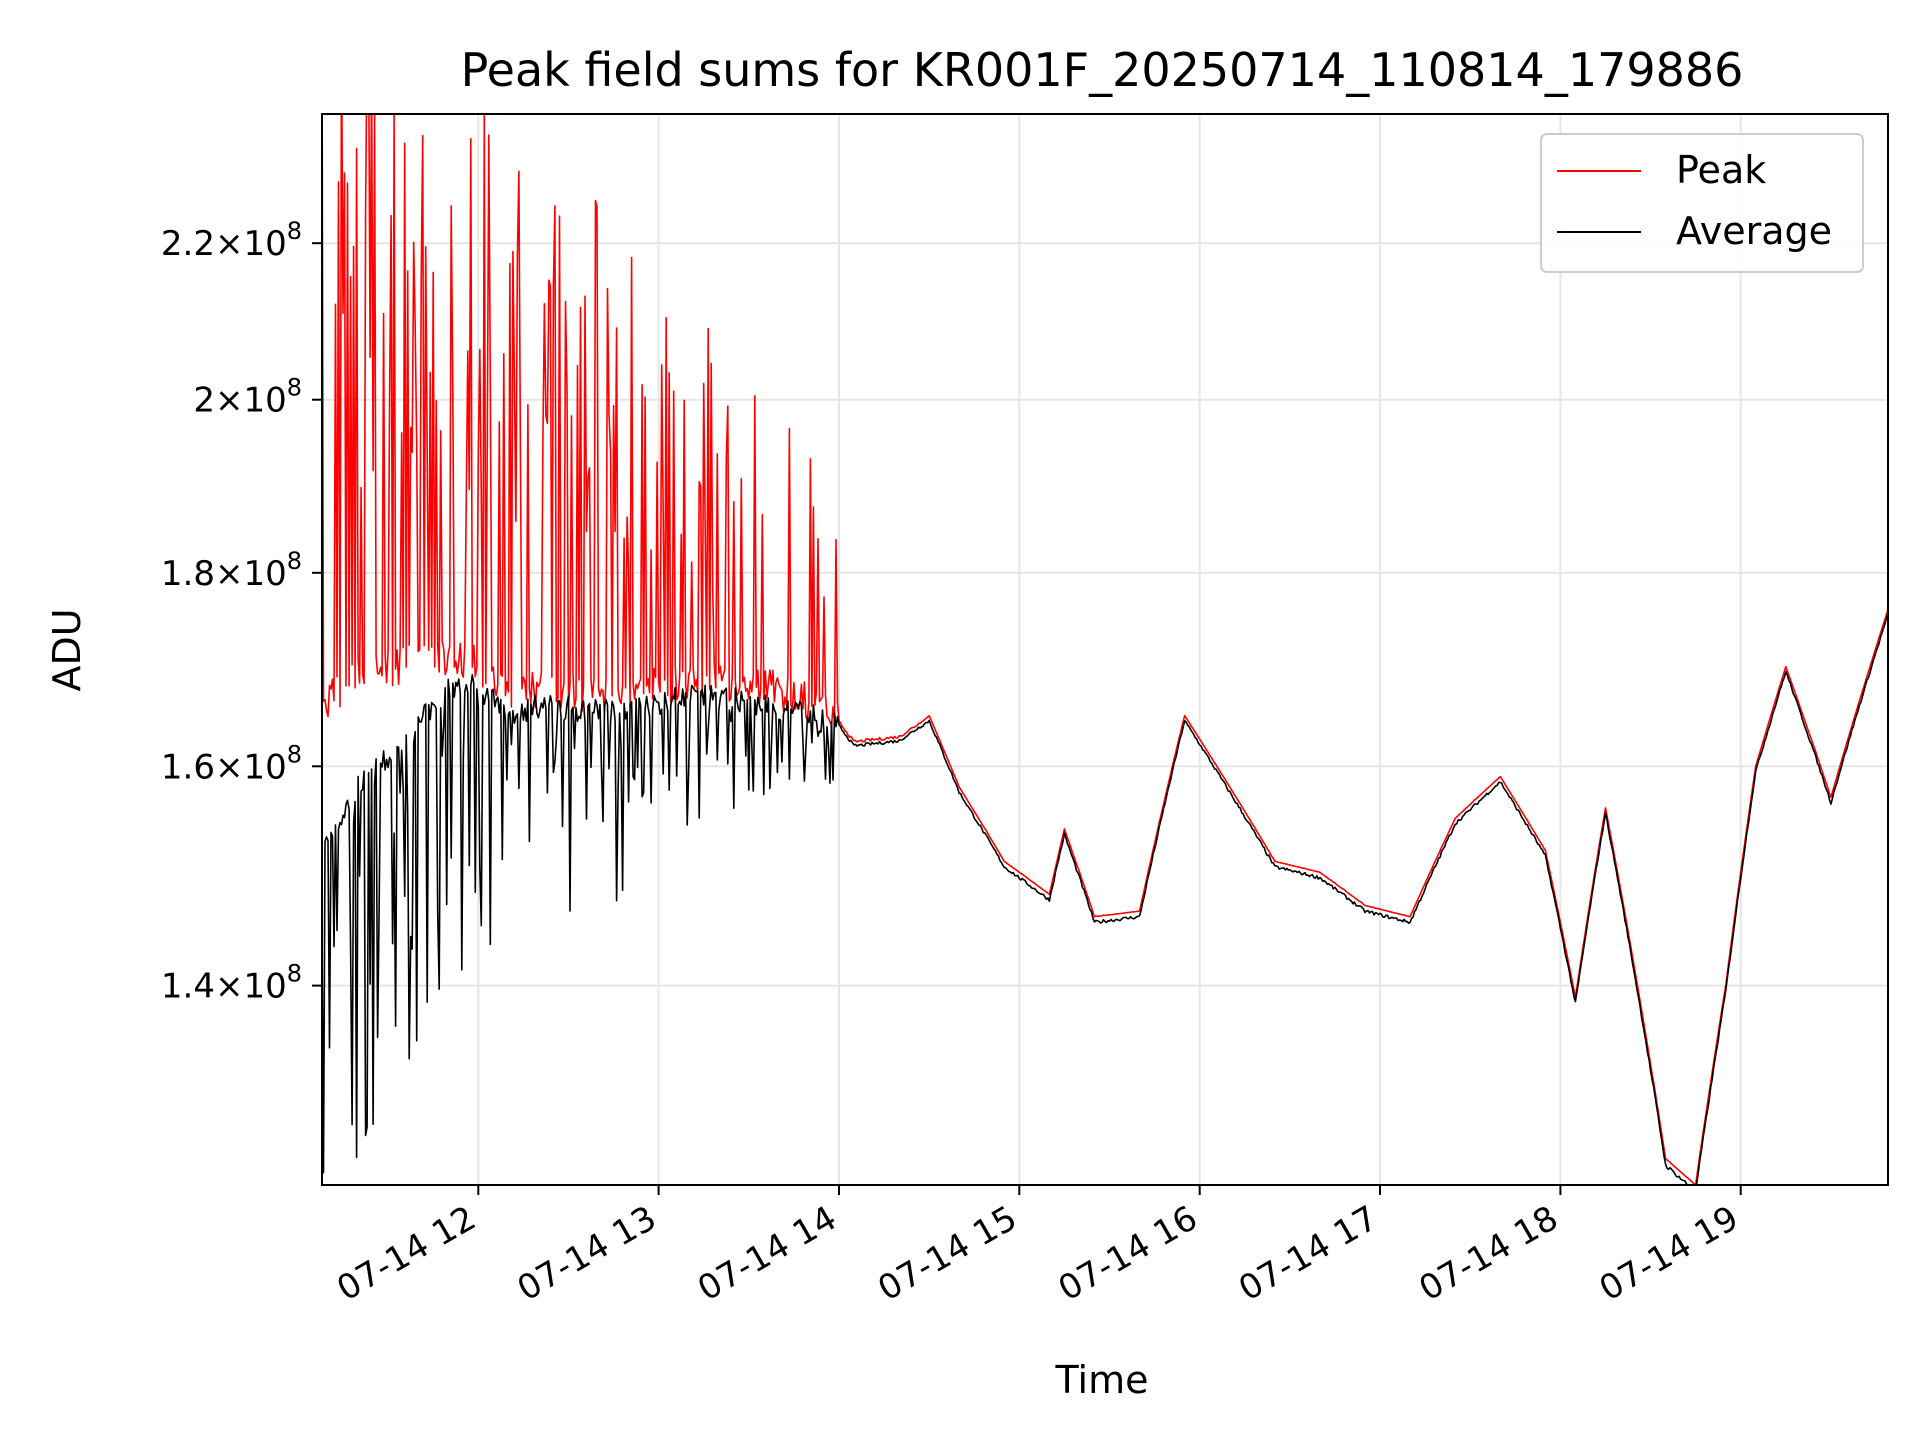 This screenshot has height=1440, width=1920. What do you see at coordinates (188, 987) in the screenshot?
I see `y-tick-mantissa: 1.4` at bounding box center [188, 987].